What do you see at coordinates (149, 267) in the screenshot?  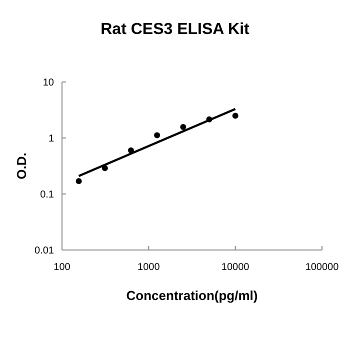 I see `x-tick-label: 1000` at bounding box center [149, 267].